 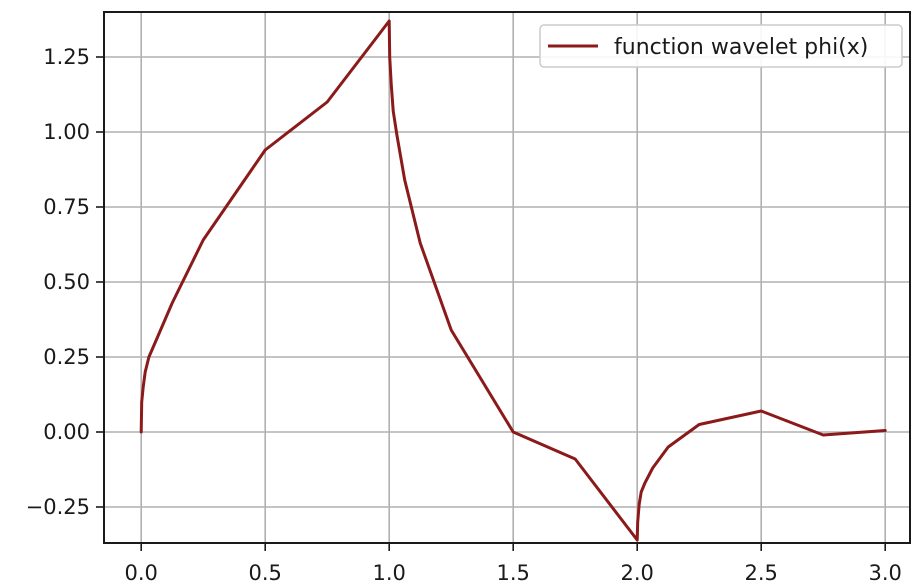 What do you see at coordinates (66, 432) in the screenshot?
I see `y-tick-label: 0.00` at bounding box center [66, 432].